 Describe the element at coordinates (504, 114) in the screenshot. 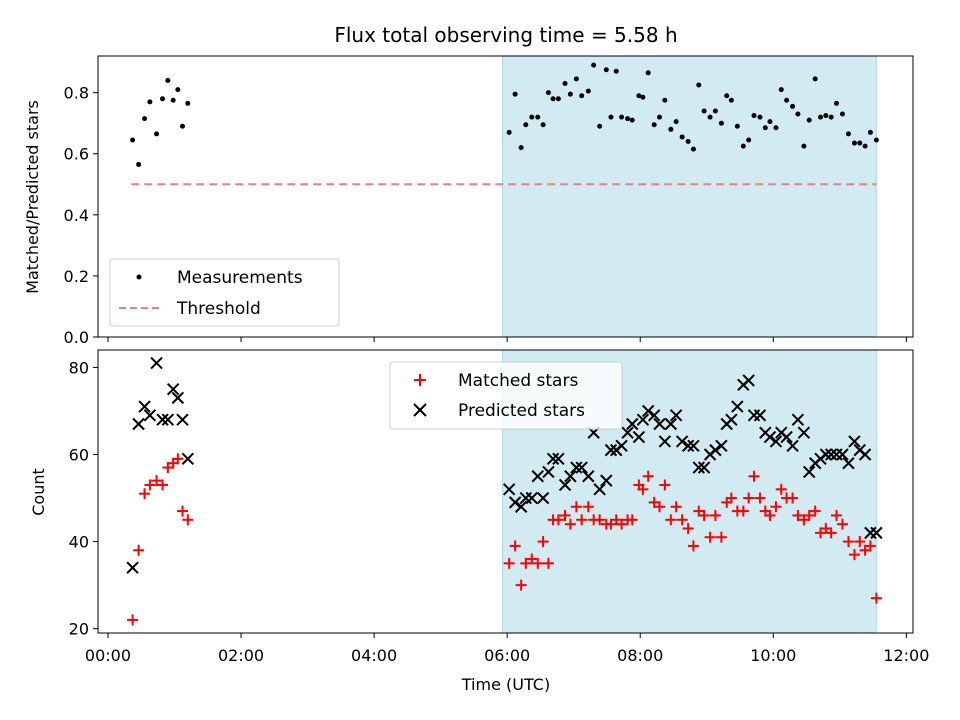

I see `measurement-points` at that location.